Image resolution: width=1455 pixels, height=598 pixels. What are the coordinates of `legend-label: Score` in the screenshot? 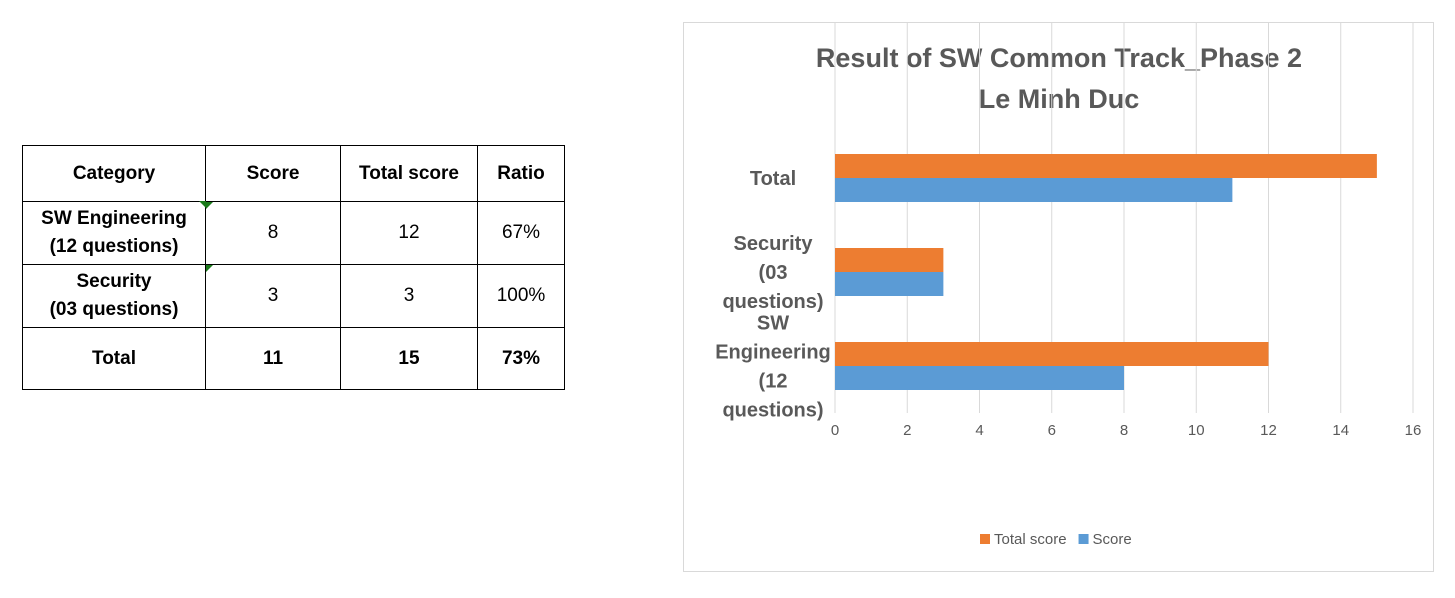 It's located at (1112, 539).